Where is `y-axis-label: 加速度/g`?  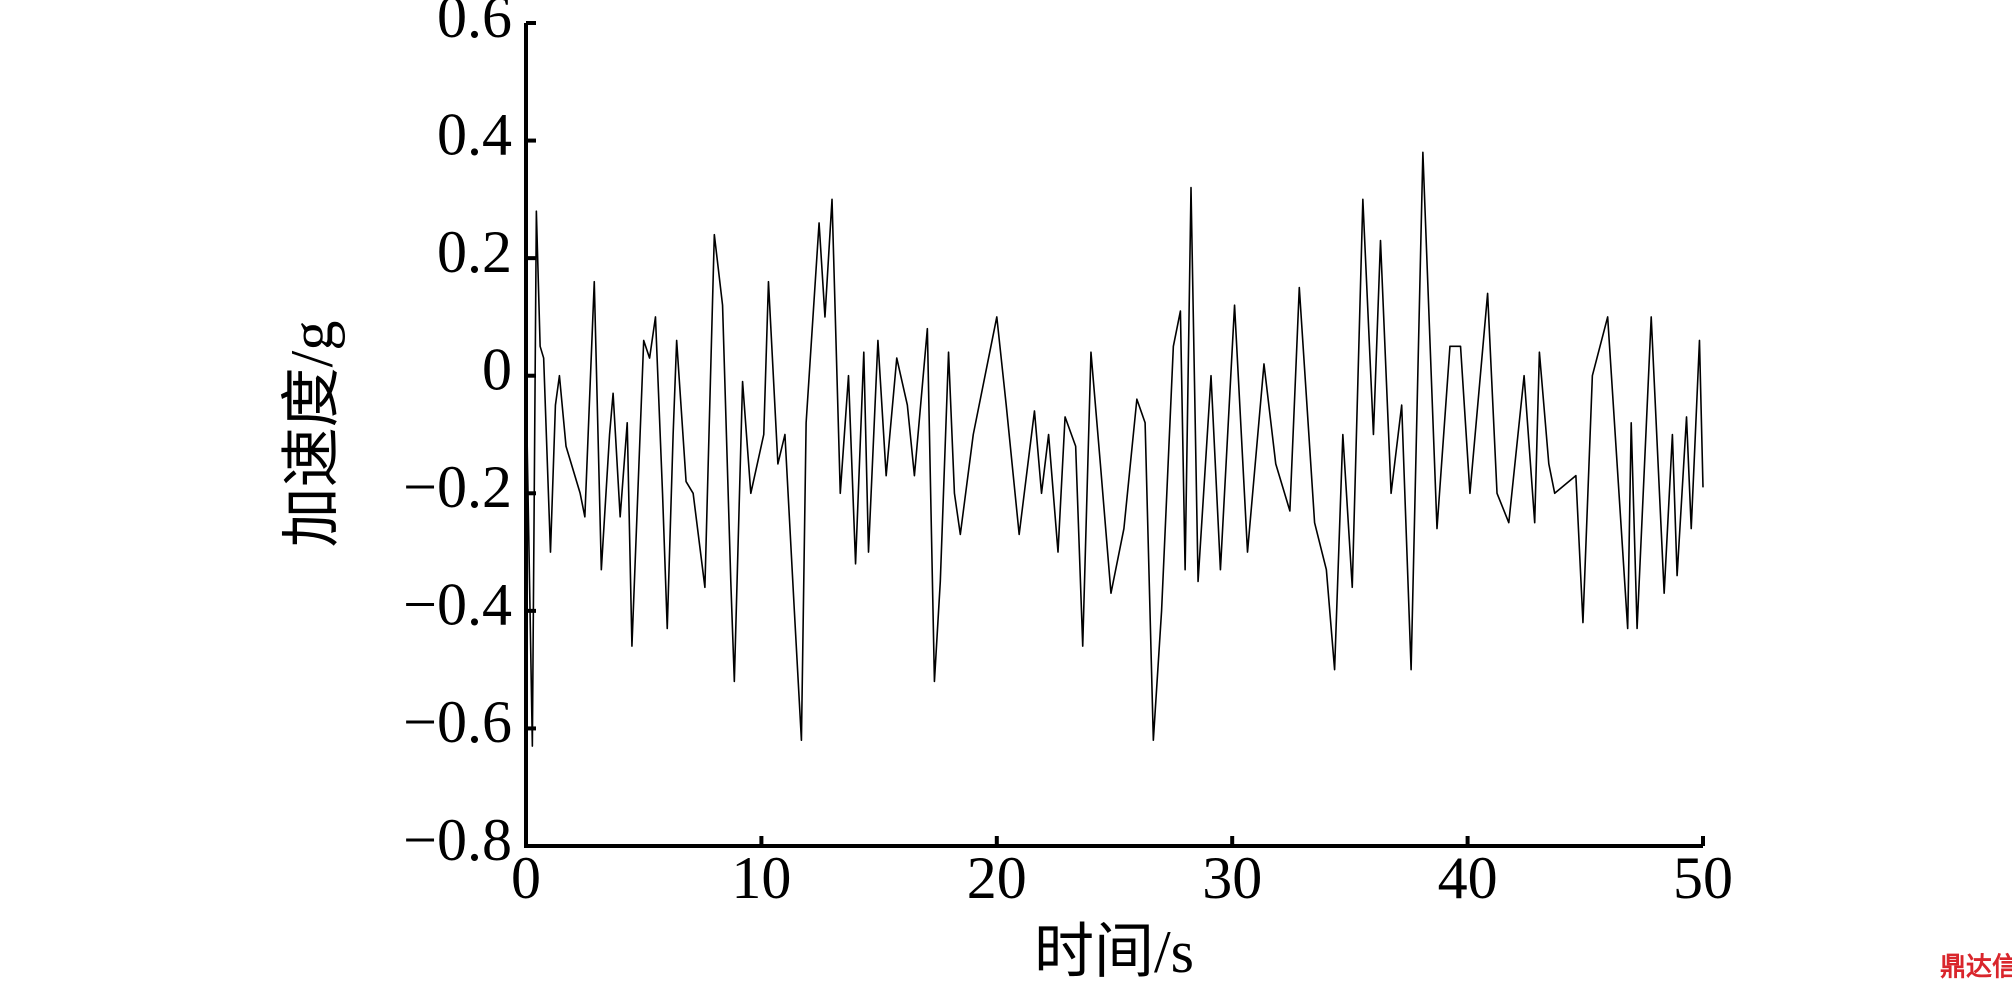 y-axis-label: 加速度/g is located at coordinates (312, 434).